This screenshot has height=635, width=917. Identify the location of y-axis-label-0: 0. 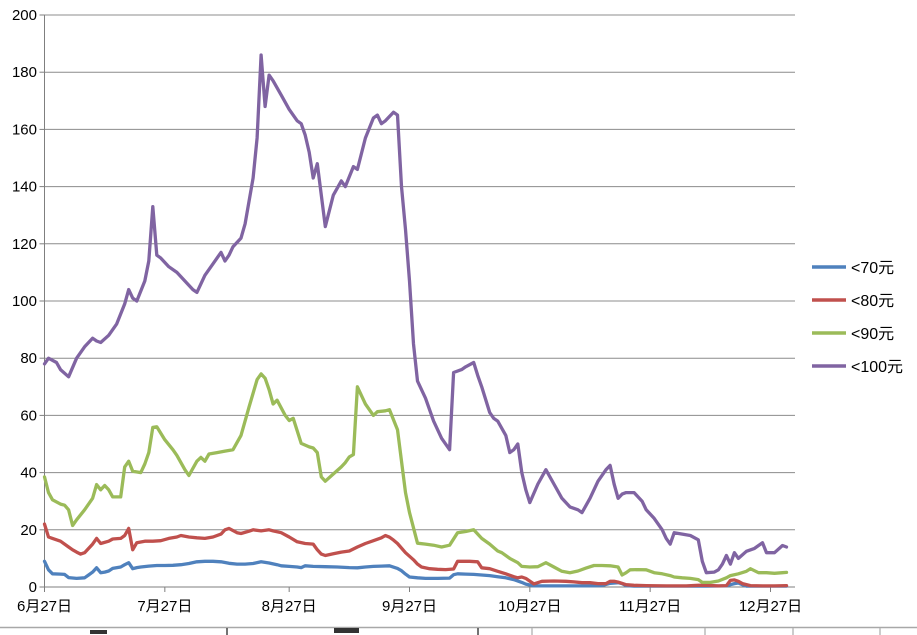
(33, 587).